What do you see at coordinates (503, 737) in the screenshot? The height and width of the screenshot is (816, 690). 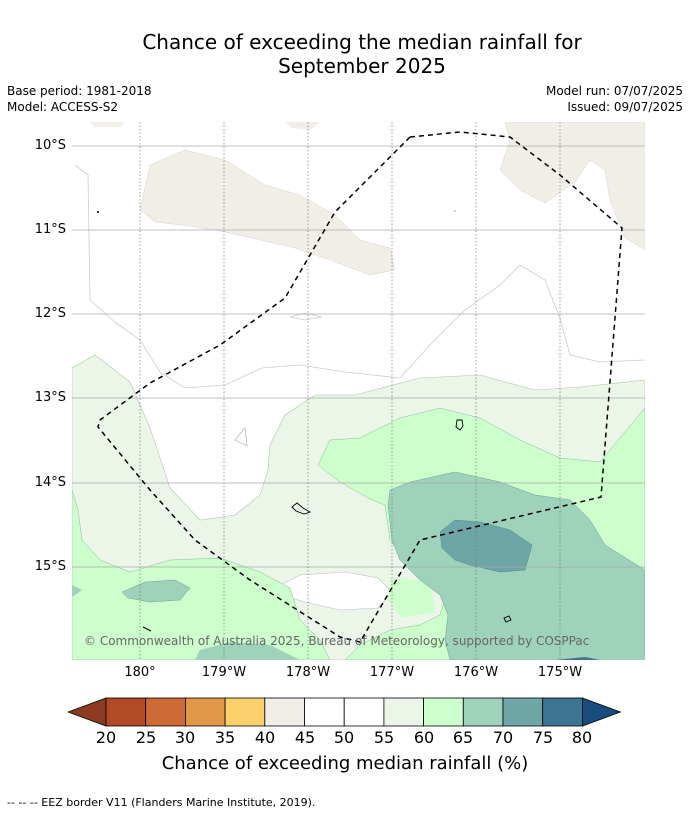 I see `cb-tick-70: 70` at bounding box center [503, 737].